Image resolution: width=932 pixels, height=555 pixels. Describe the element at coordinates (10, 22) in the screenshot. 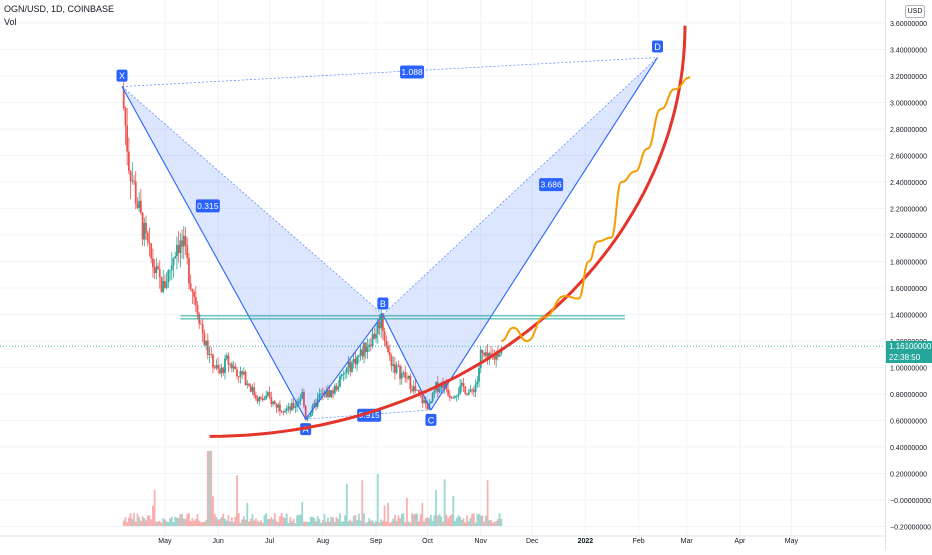

I see `volume-indicator-label: Vol` at that location.